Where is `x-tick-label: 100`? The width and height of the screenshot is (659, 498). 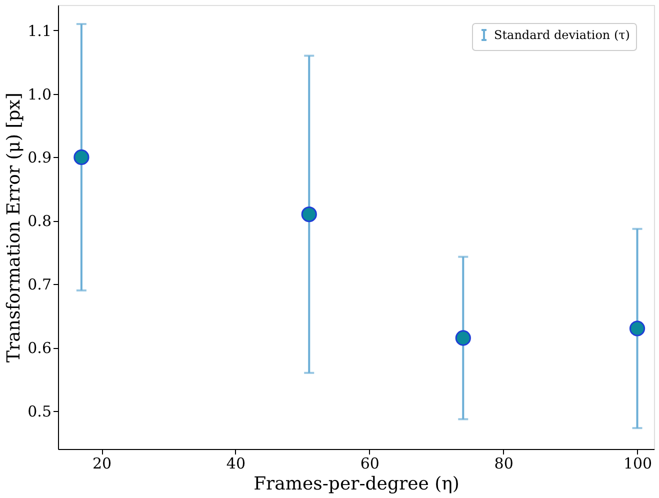
x-tick-label: 100 is located at coordinates (637, 463).